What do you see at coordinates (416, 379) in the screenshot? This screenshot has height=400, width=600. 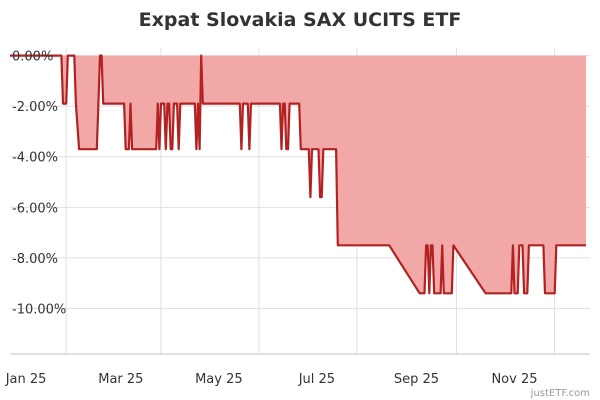 I see `x-tick-label: Sep 25` at bounding box center [416, 379].